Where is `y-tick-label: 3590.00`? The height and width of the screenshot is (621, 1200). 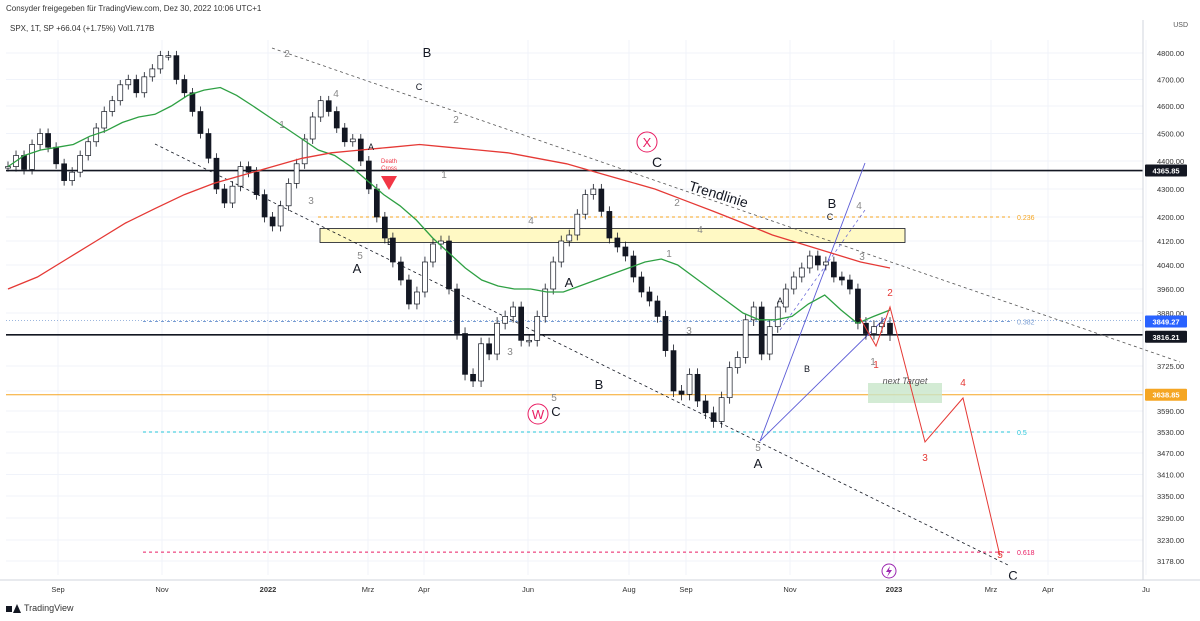
y-tick-label: 3590.00 is located at coordinates (1170, 411).